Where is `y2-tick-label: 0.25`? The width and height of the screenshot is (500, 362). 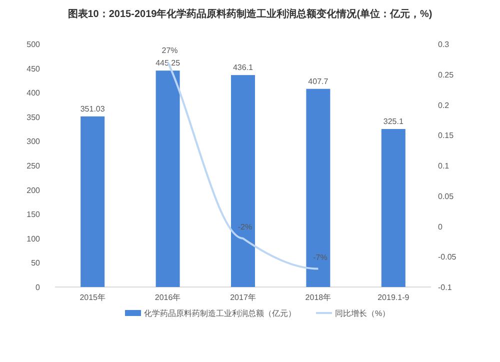 y2-tick-label: 0.25 is located at coordinates (446, 75).